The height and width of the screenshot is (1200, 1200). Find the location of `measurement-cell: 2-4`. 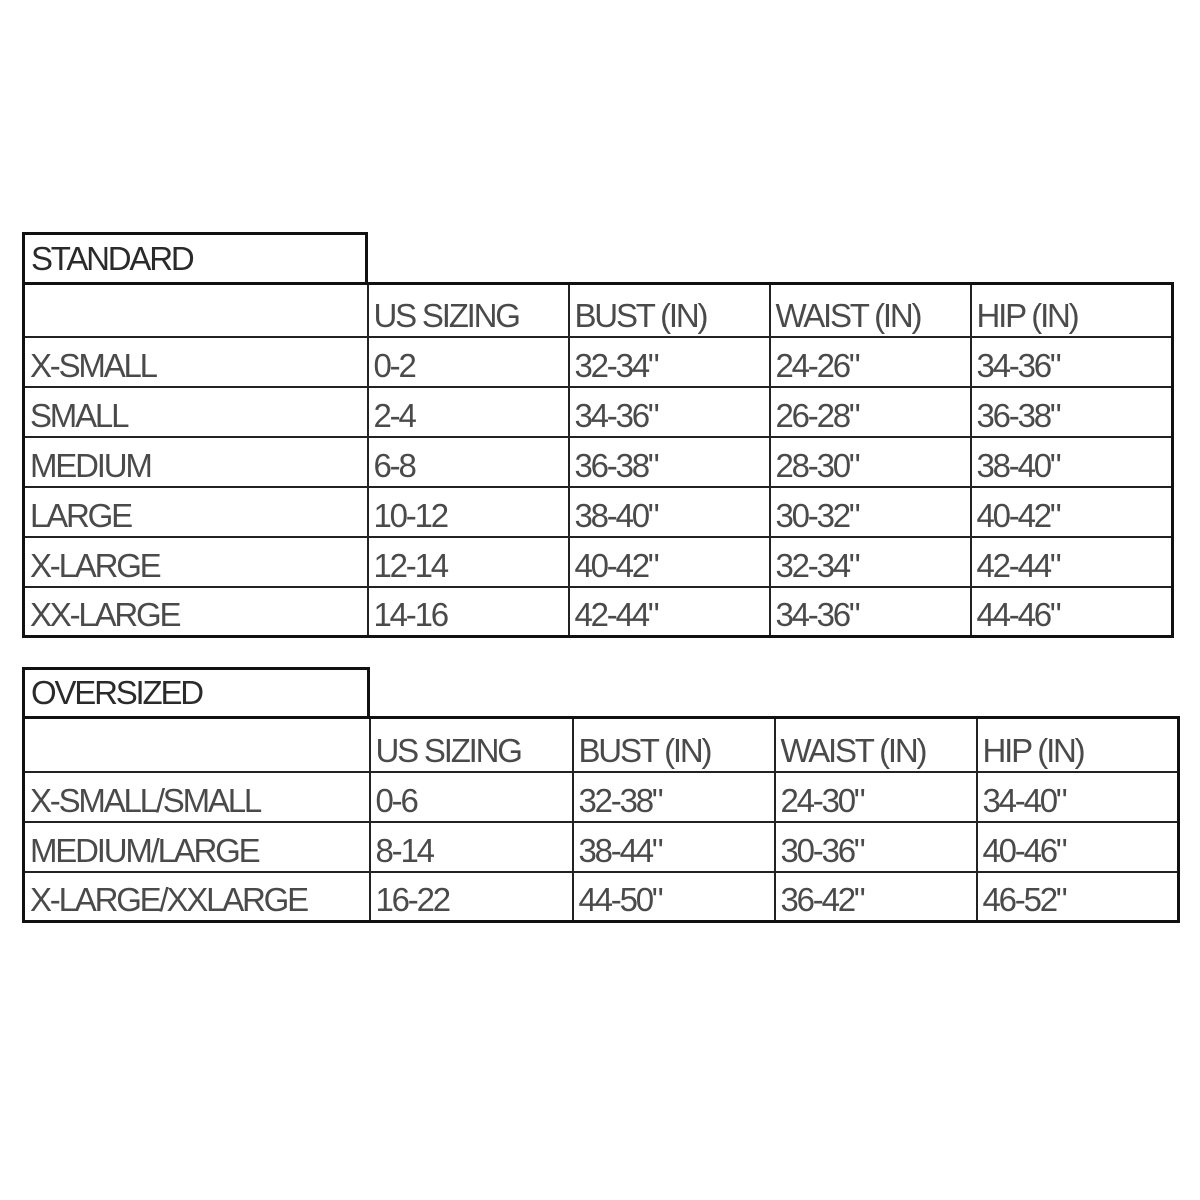

measurement-cell: 2-4 is located at coordinates (468, 411).